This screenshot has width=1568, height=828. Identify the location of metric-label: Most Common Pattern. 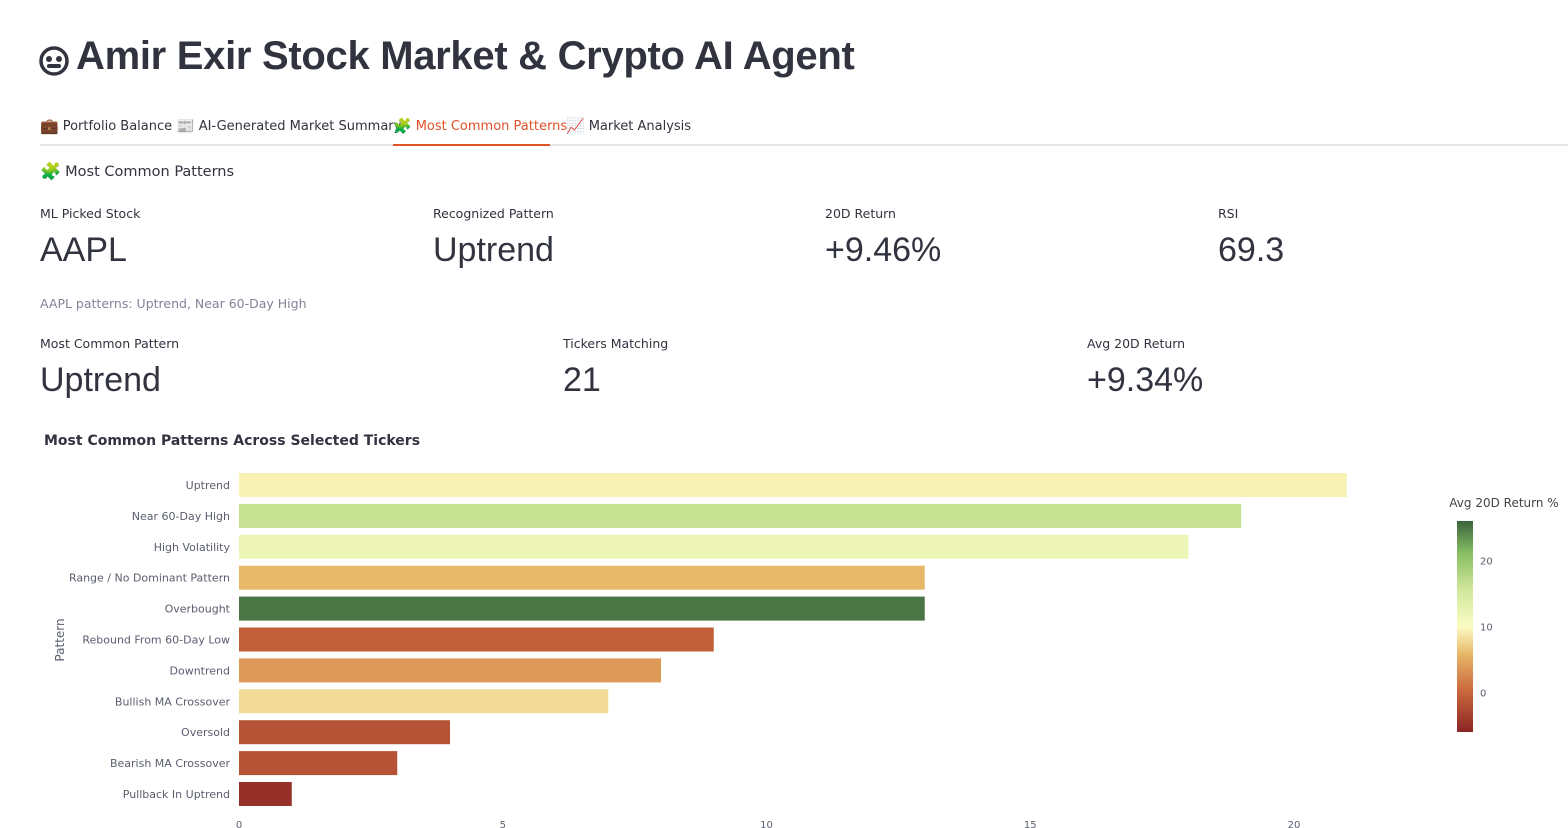
(110, 343).